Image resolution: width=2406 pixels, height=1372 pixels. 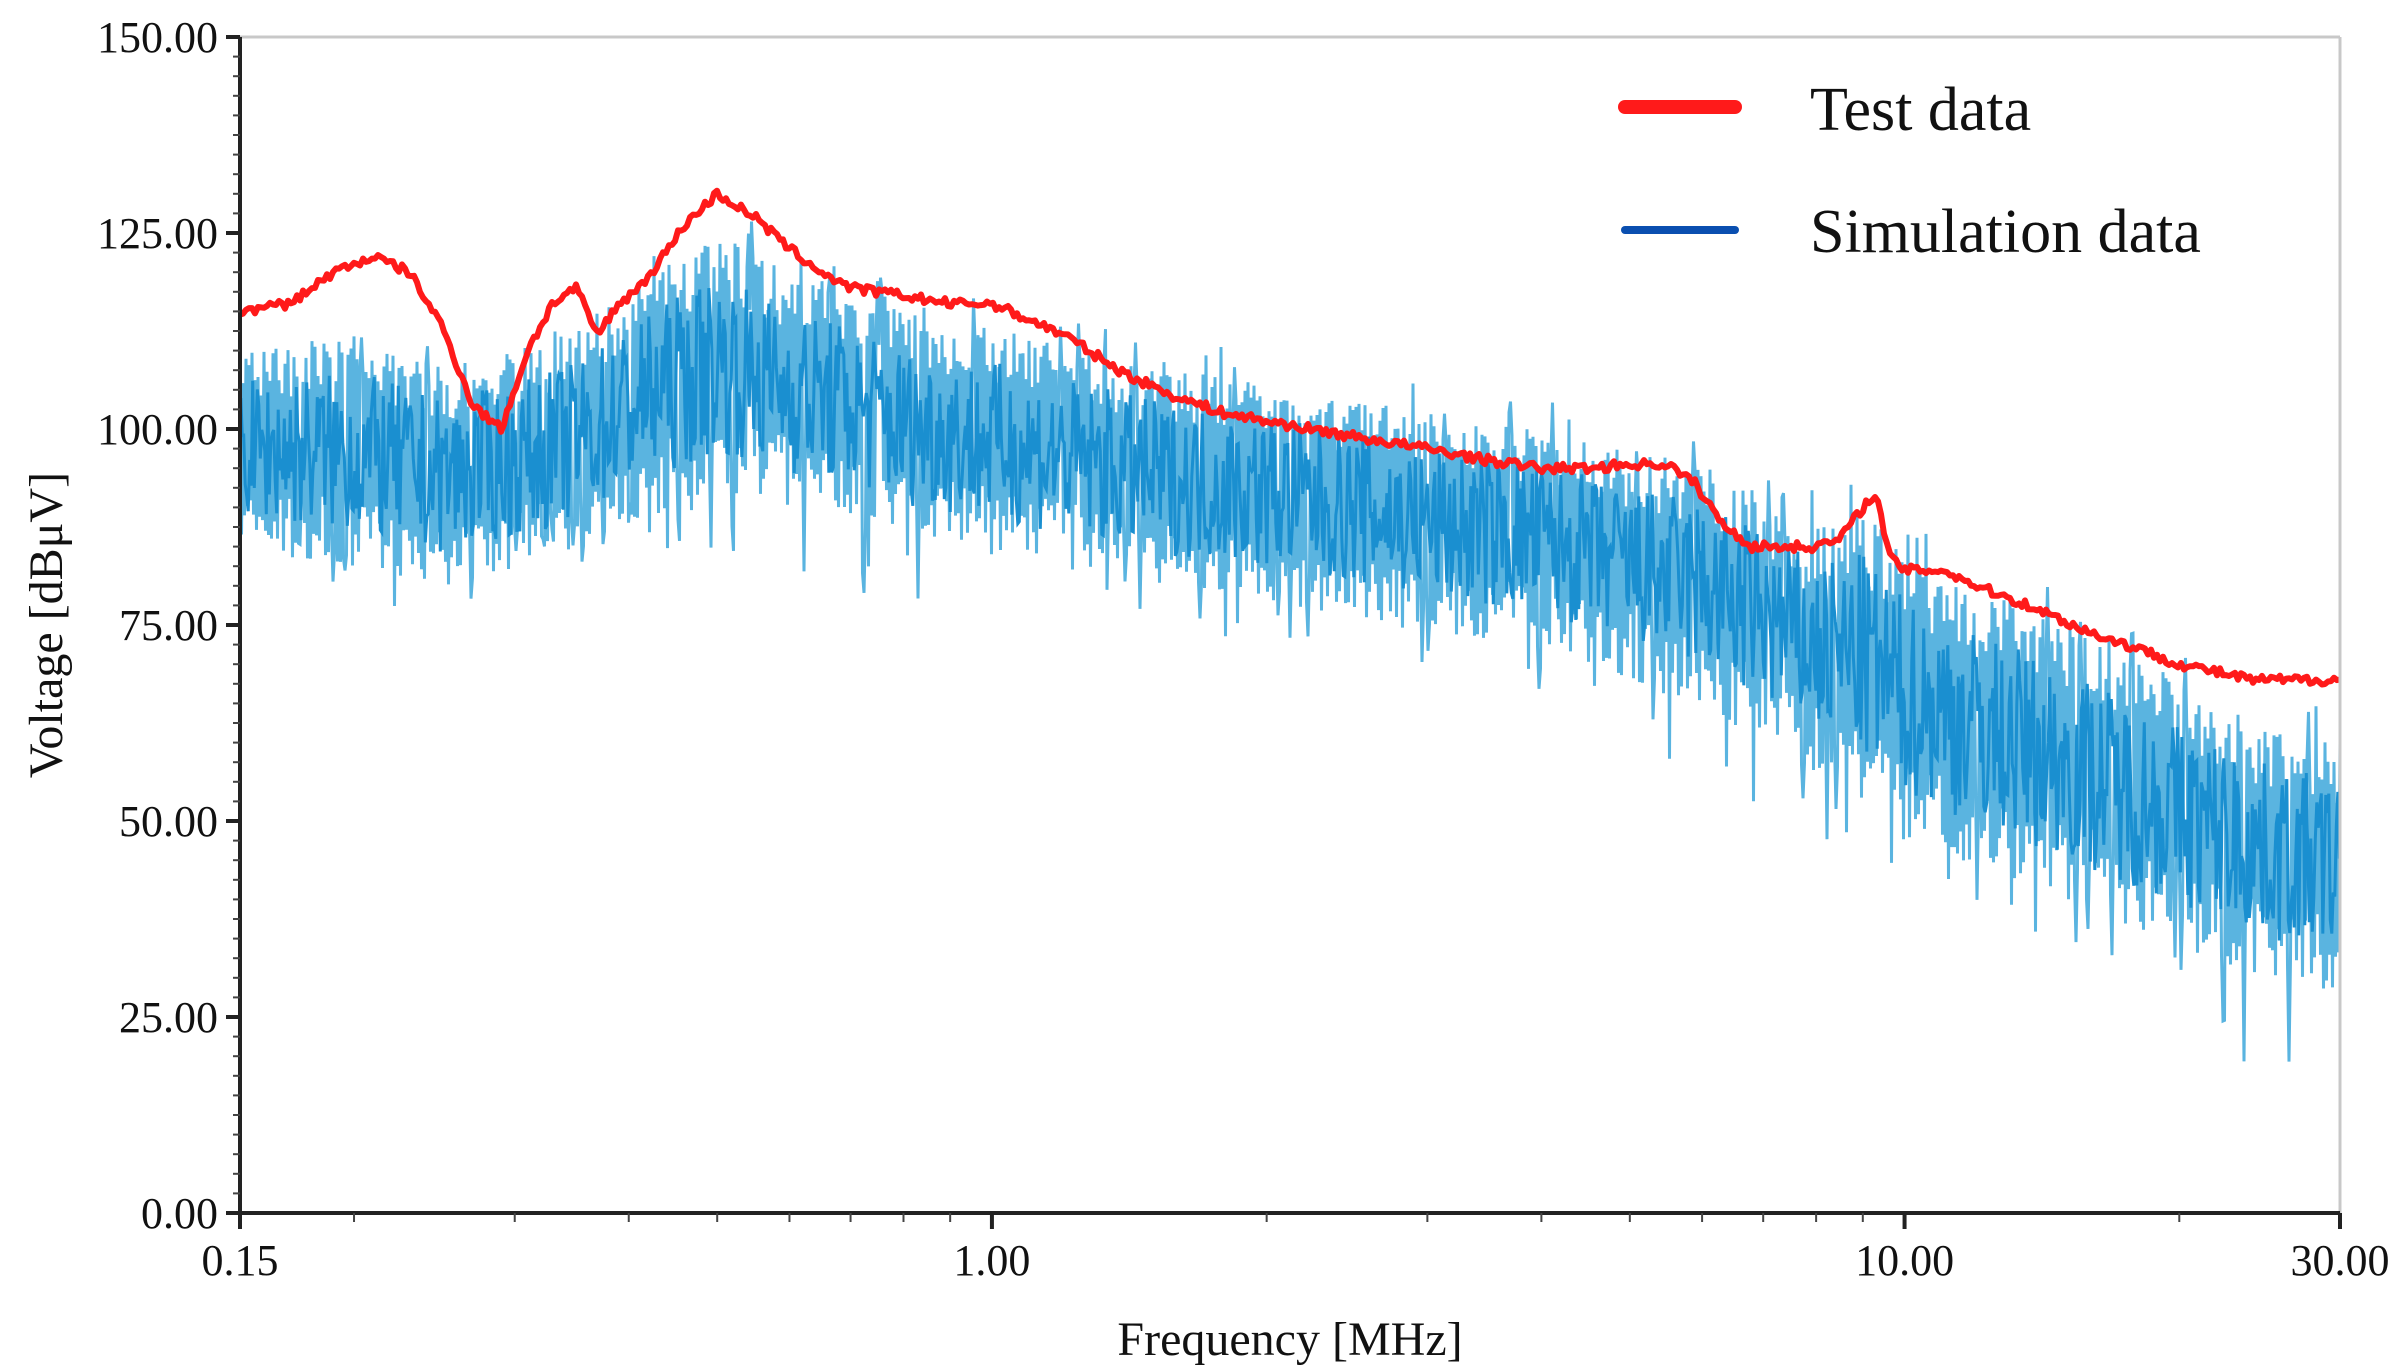 What do you see at coordinates (1920, 110) in the screenshot?
I see `legend-label-test: Test data` at bounding box center [1920, 110].